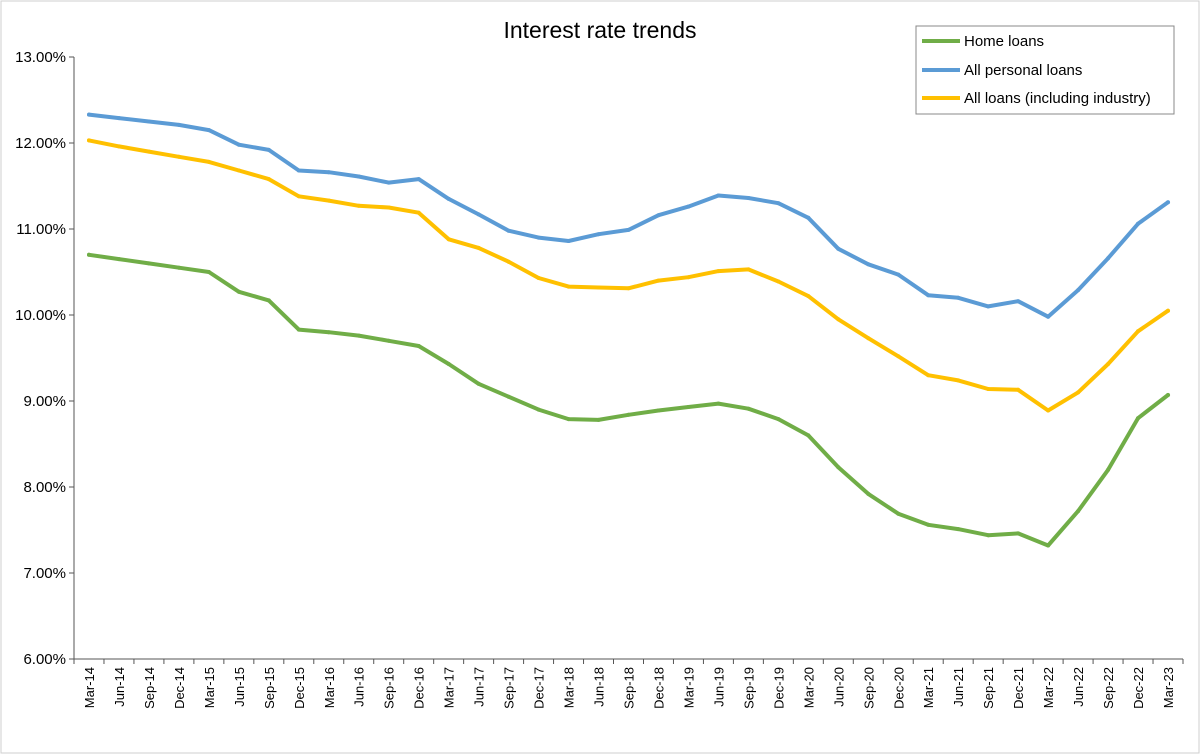 Image resolution: width=1200 pixels, height=754 pixels. I want to click on x-tick-label: Sep-15, so click(269, 688).